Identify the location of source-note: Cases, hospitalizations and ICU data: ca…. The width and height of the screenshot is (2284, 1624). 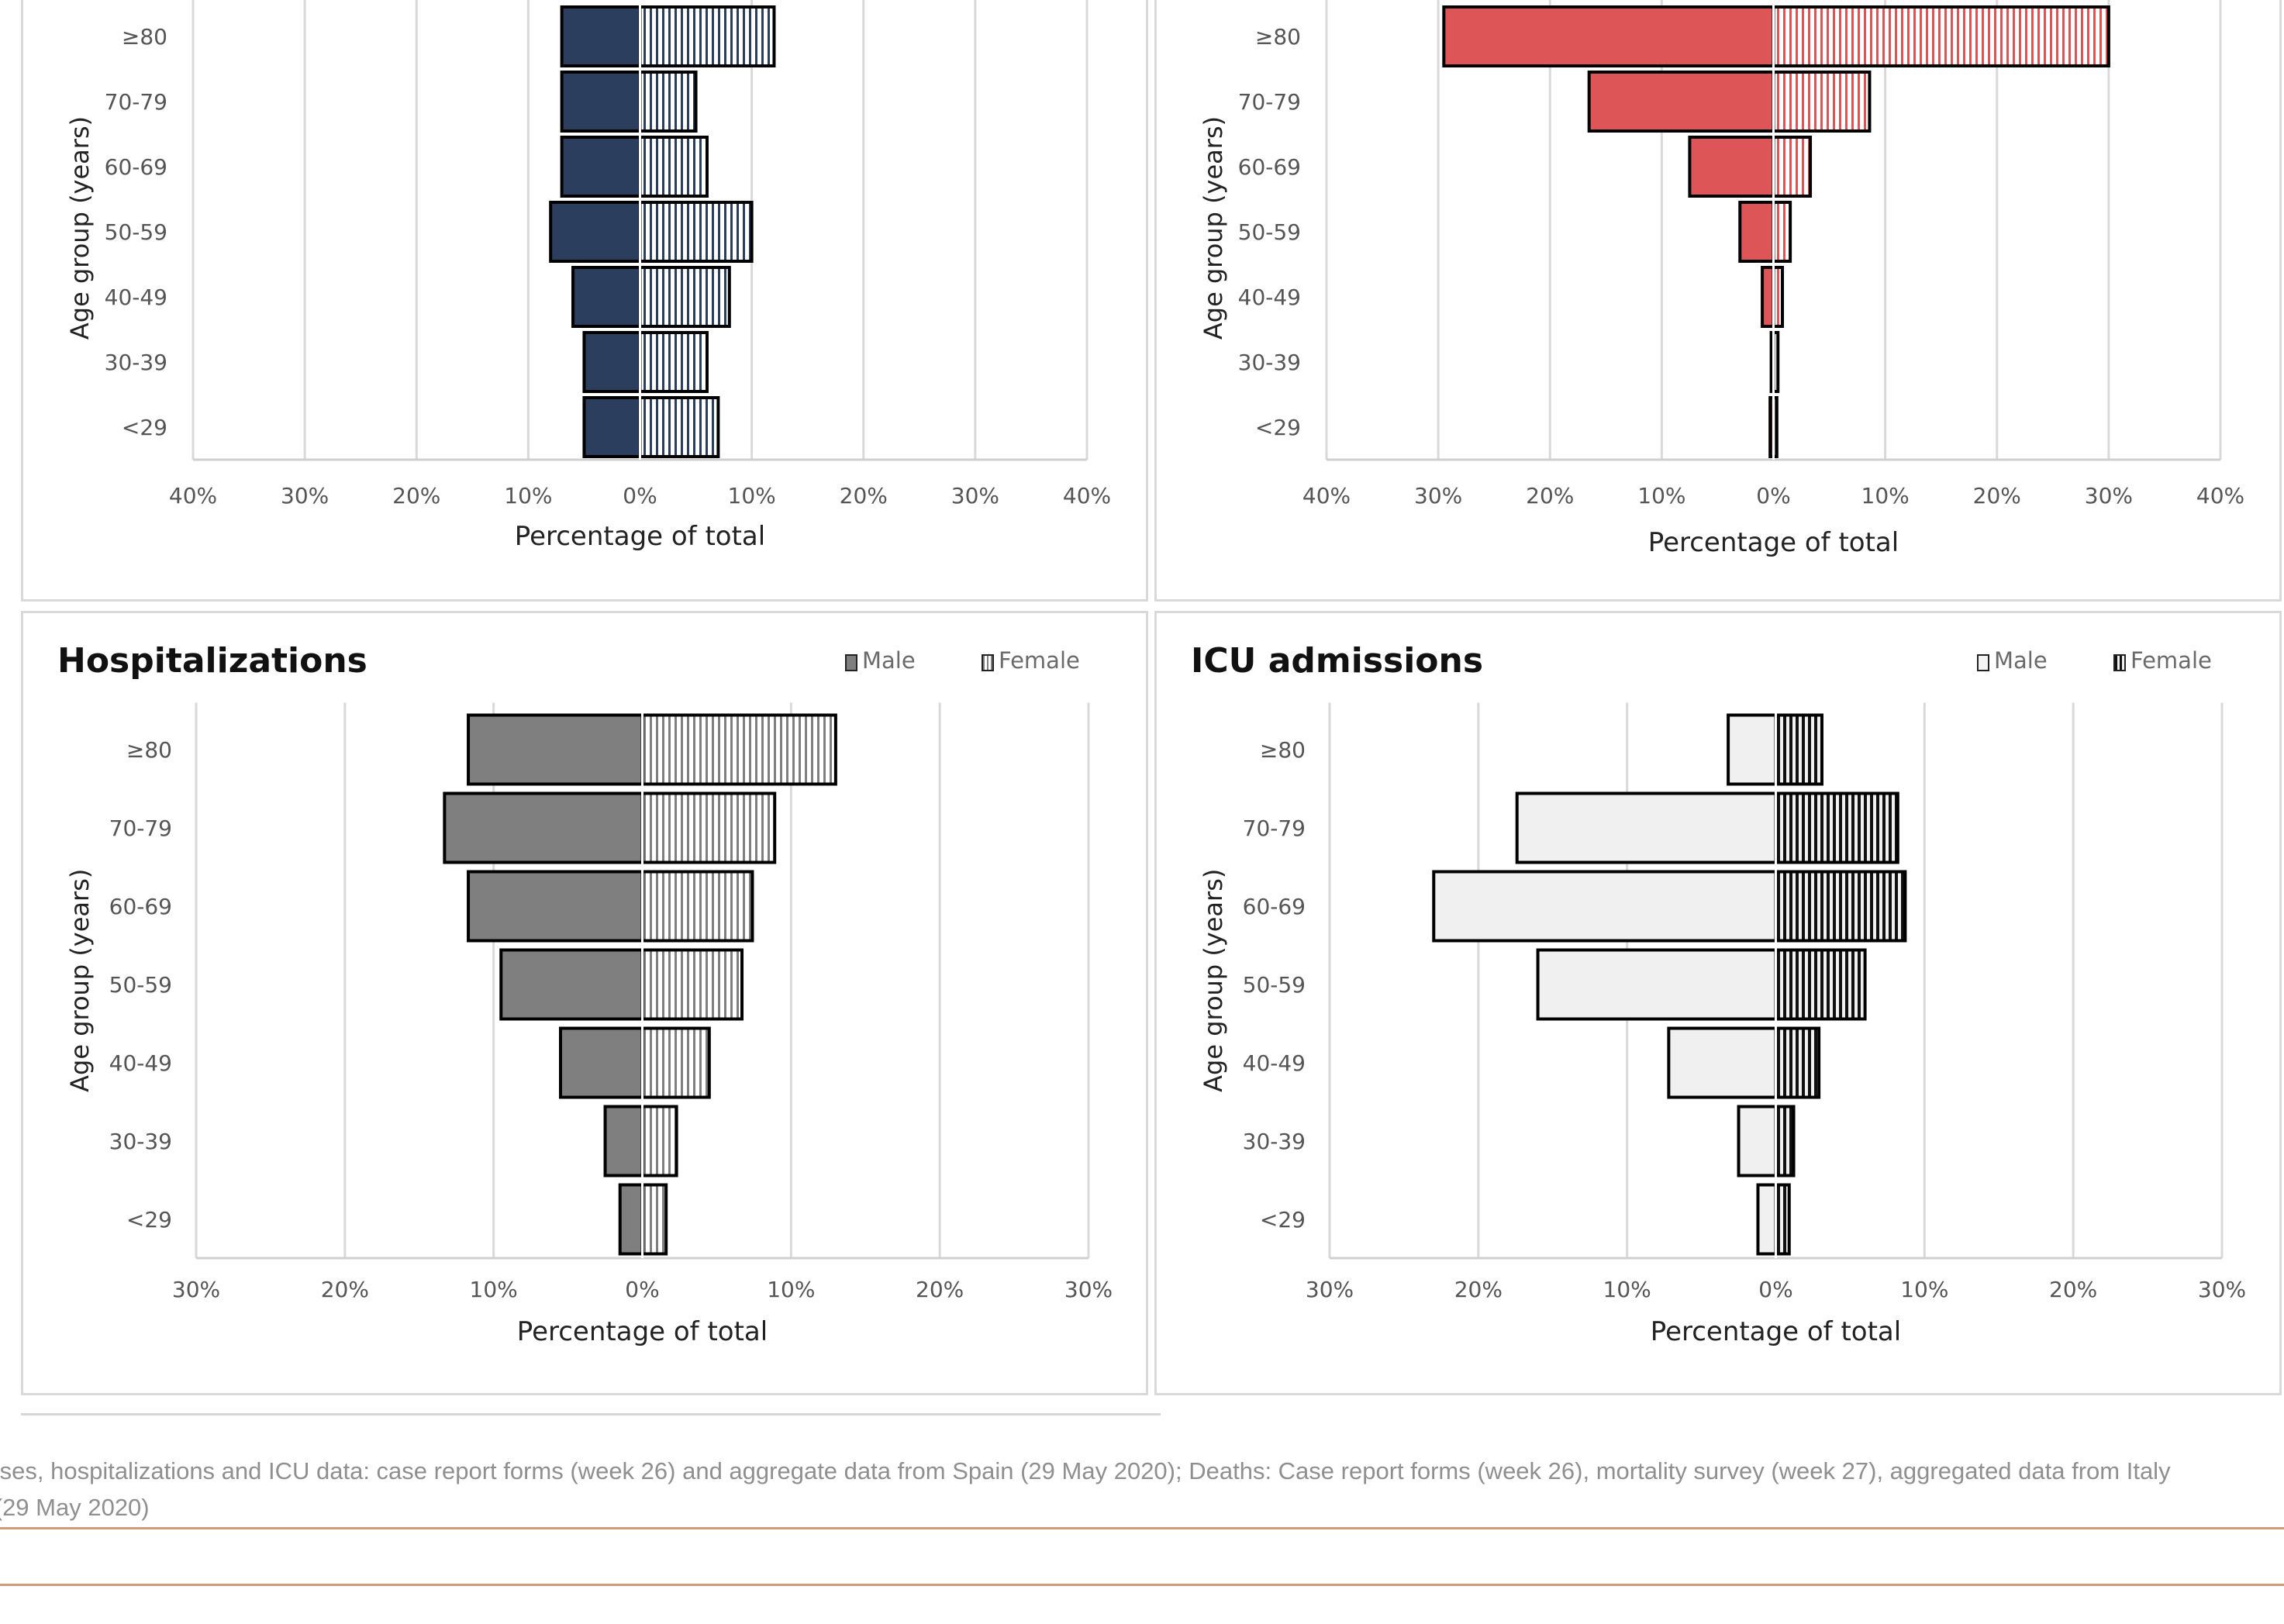
(1142, 1489).